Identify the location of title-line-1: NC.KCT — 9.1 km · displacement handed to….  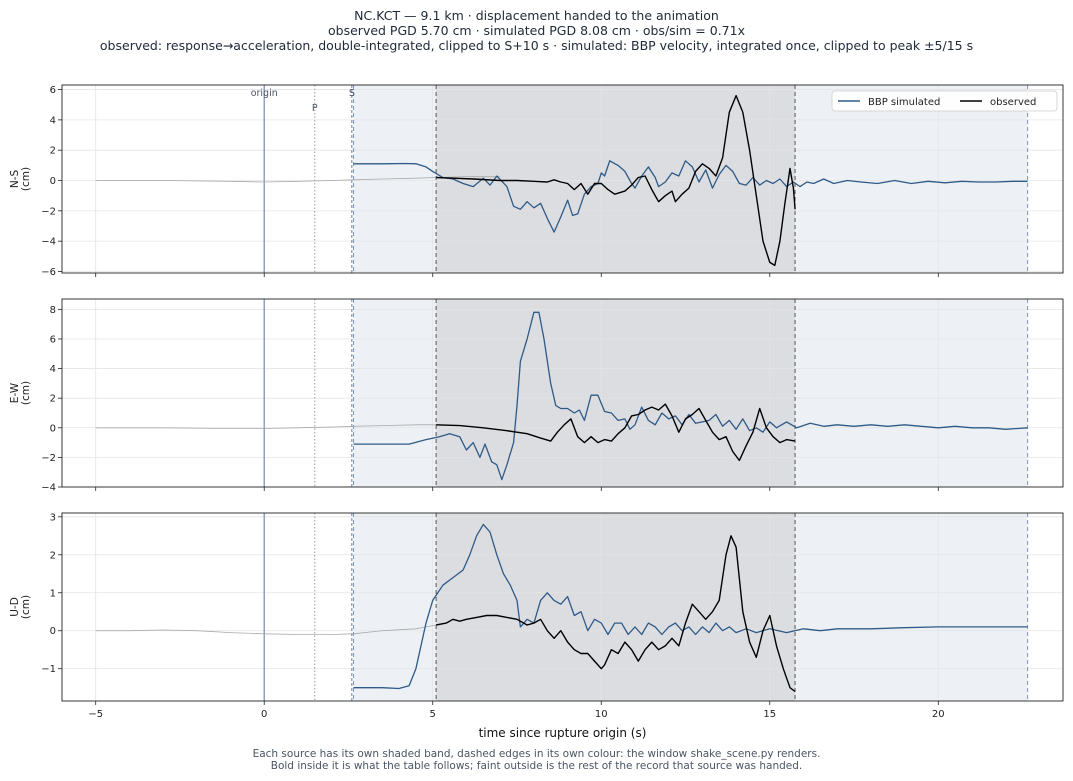
(536, 15).